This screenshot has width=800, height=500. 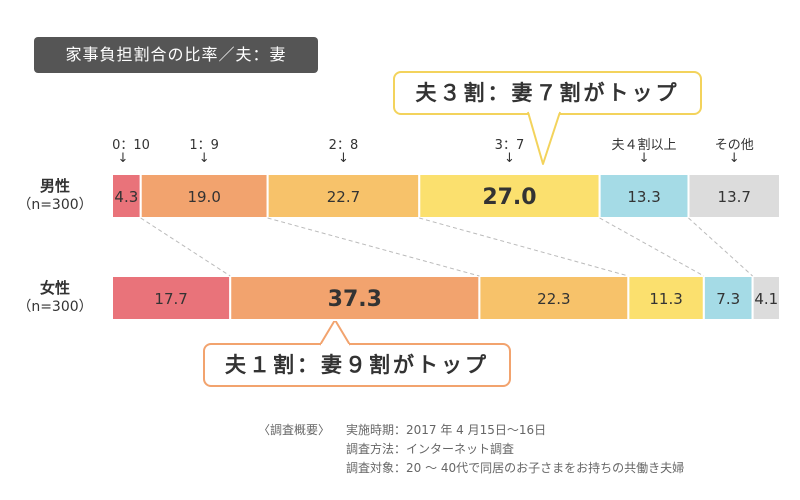 I want to click on data-label: 27.0, so click(x=509, y=197).